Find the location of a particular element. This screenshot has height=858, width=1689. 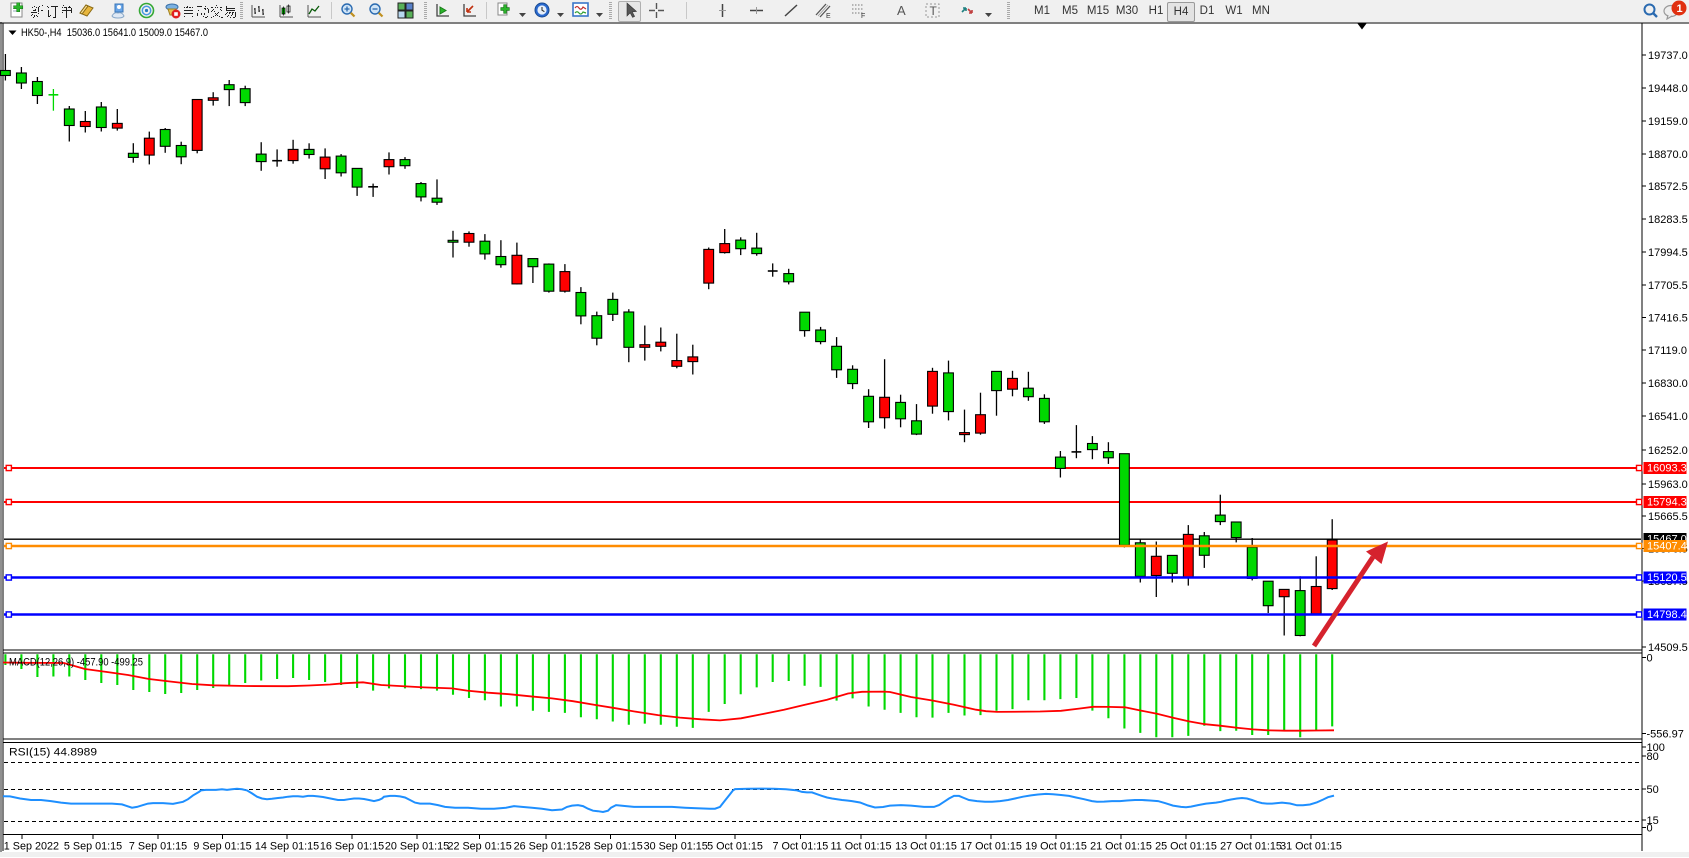

svg-text: 18870.0 is located at coordinates (1668, 155).